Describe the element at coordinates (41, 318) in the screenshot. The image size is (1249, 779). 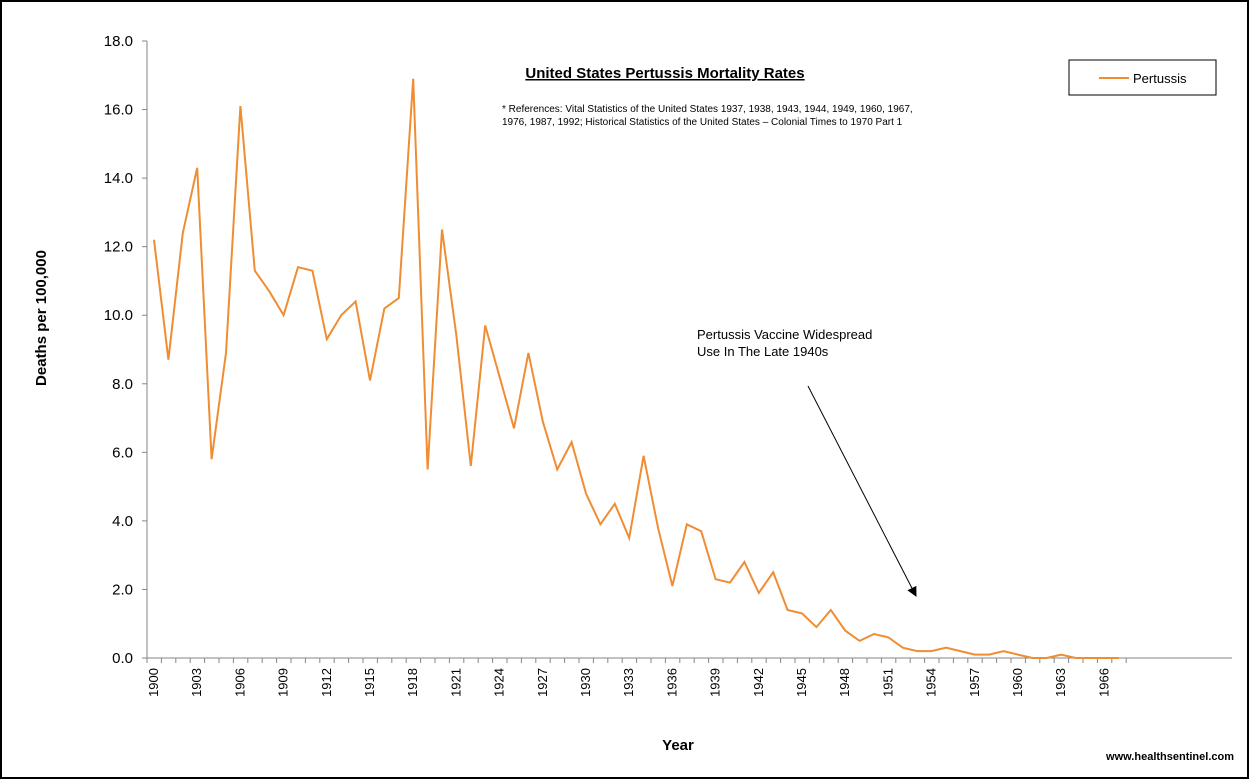
I see `y-axis-title: Deaths per 100,000` at that location.